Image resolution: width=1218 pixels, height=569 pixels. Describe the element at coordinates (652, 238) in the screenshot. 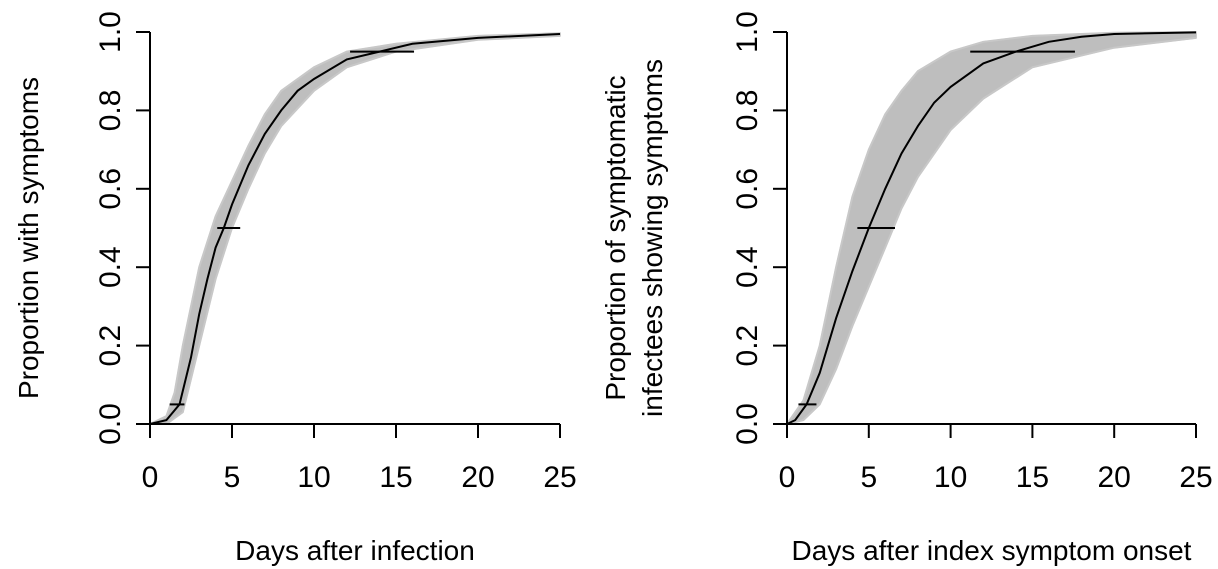

I see `y-axis-title: infectees showing symptoms` at that location.